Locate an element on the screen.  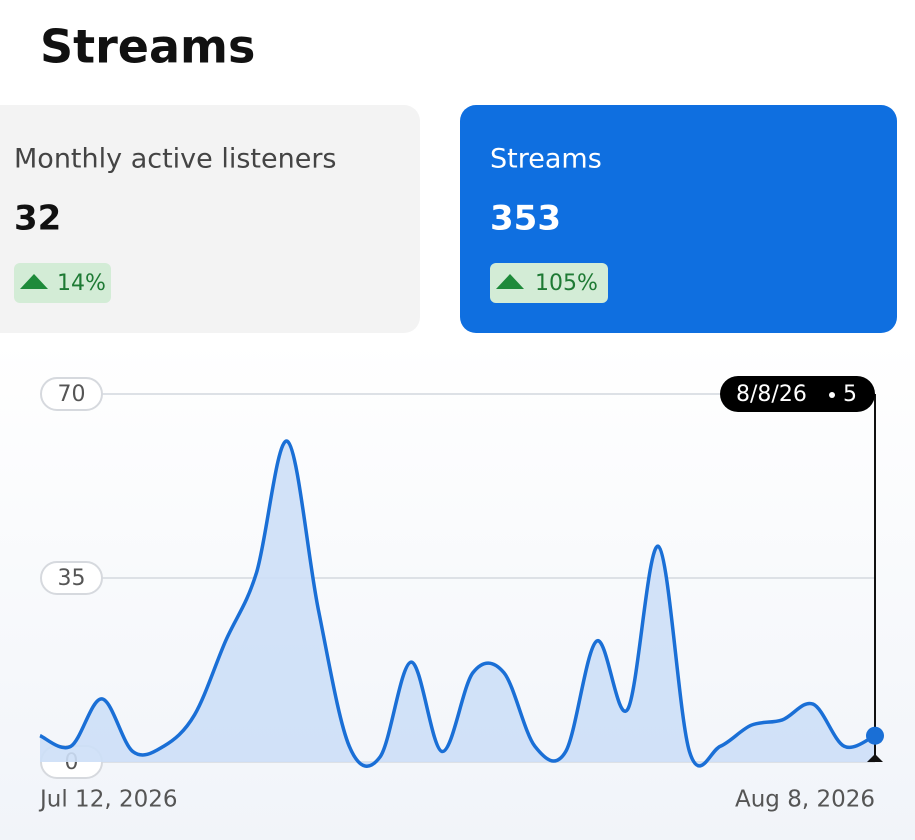
x-tick-label: Jul 12, 2026 is located at coordinates (107, 800).